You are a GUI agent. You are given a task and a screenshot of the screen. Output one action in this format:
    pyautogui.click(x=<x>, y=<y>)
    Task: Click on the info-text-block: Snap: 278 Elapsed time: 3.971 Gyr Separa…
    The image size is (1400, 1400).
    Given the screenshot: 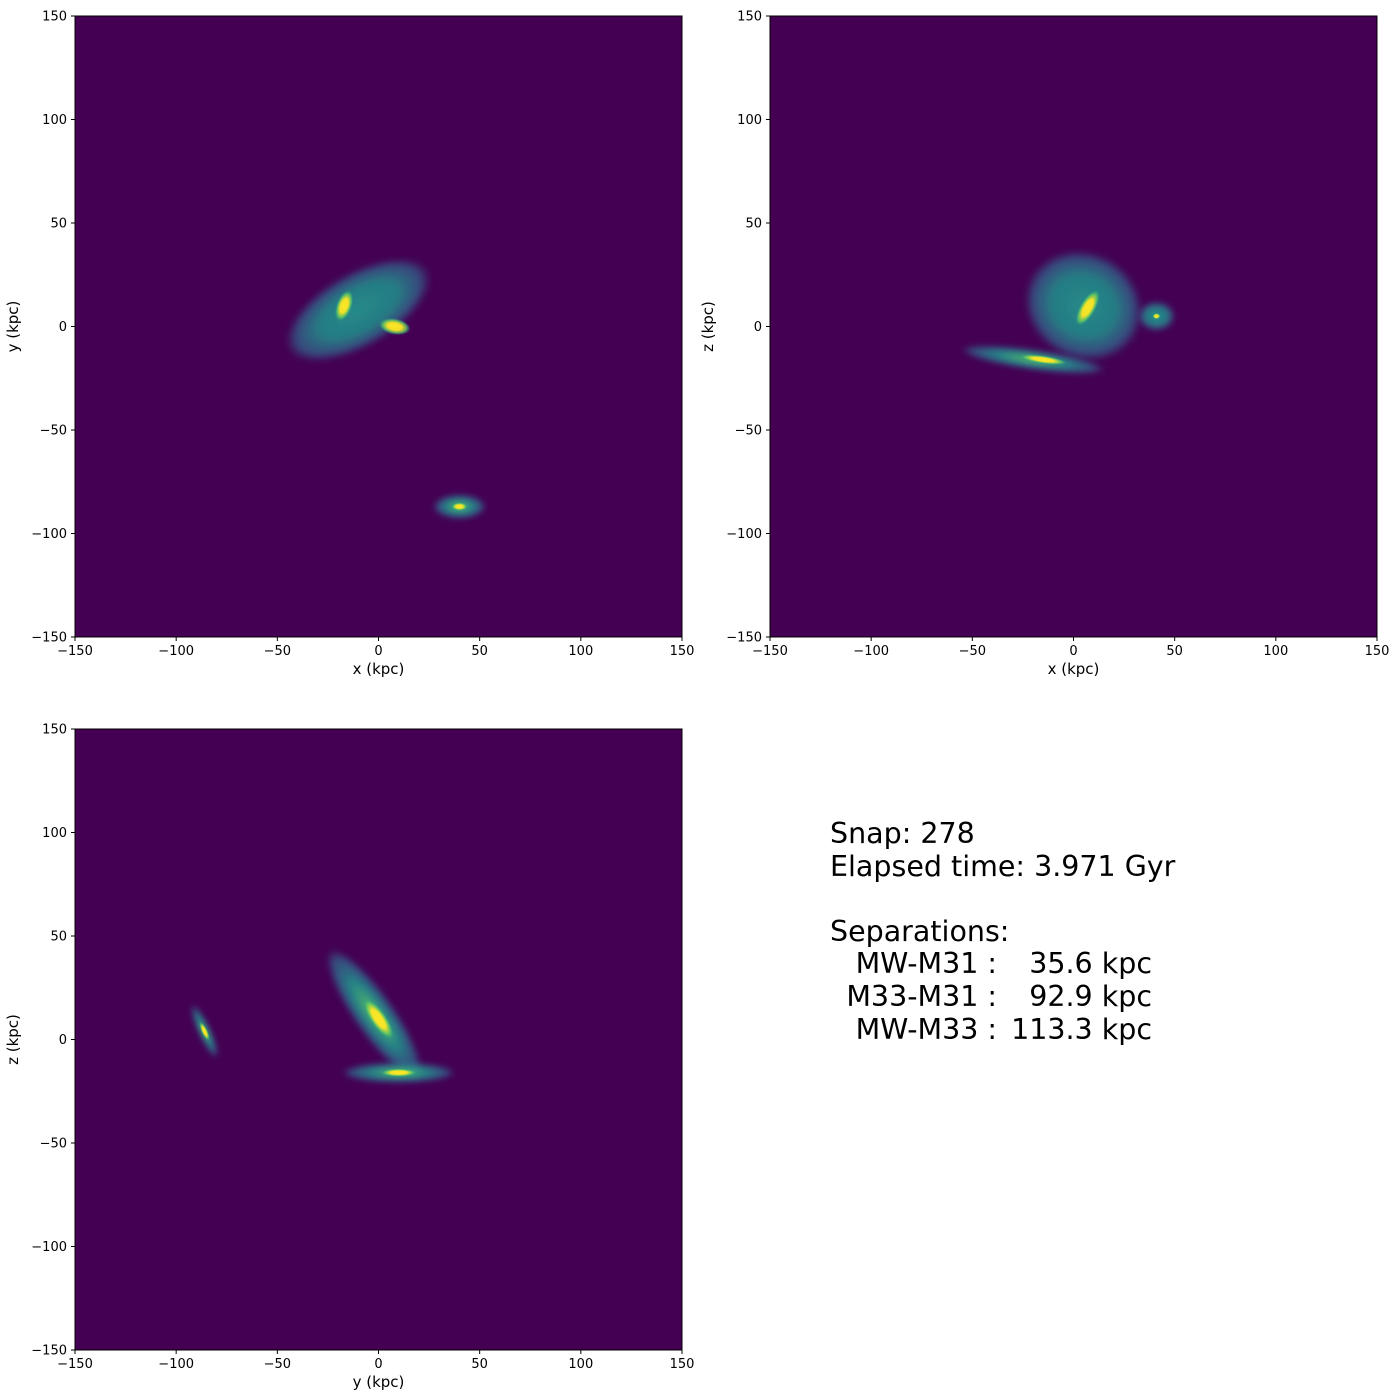 What is the action you would take?
    pyautogui.click(x=1003, y=932)
    